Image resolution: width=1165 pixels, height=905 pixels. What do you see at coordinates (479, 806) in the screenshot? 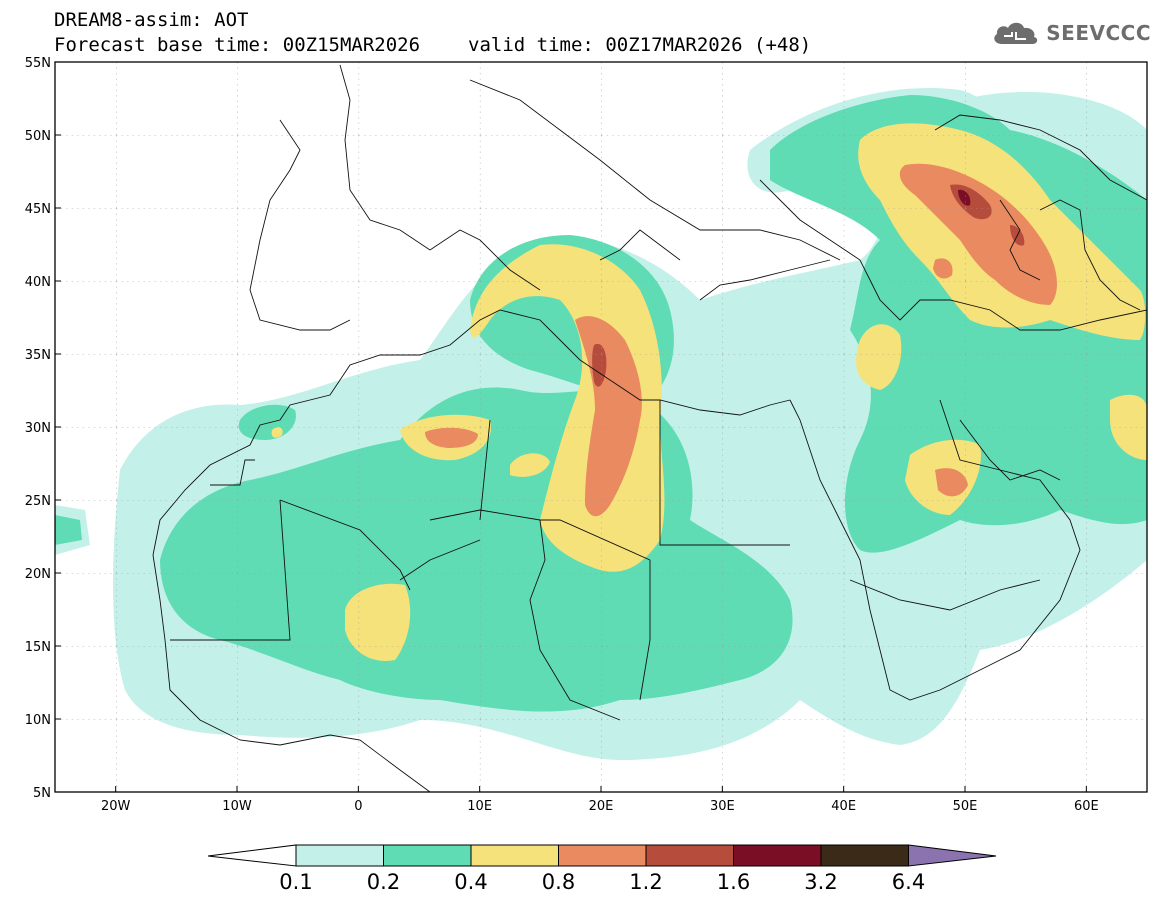
I see `lon-tick-label: 10E` at bounding box center [479, 806].